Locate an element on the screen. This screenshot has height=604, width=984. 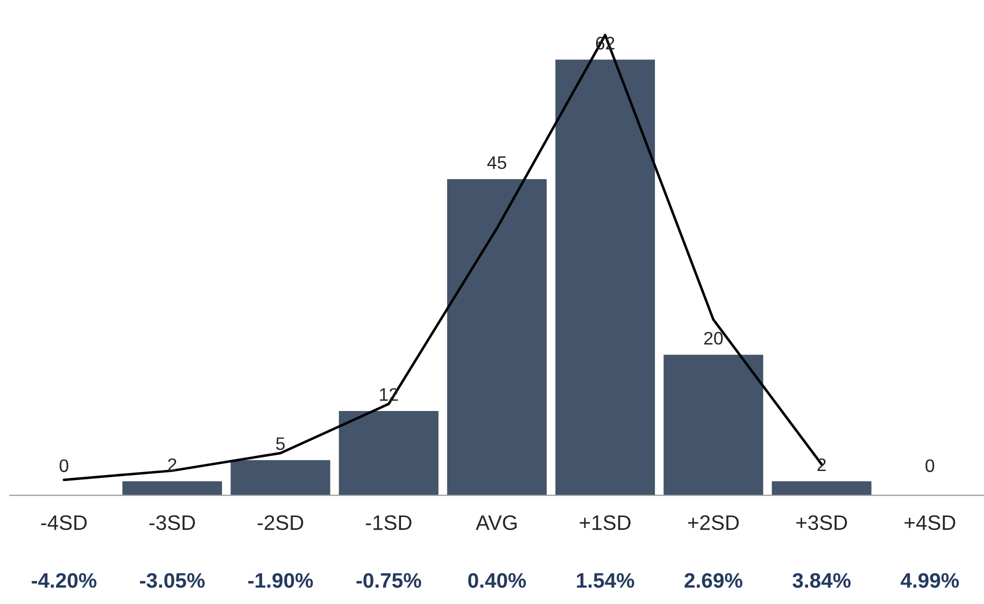
x-tick-label: +4SD is located at coordinates (930, 522).